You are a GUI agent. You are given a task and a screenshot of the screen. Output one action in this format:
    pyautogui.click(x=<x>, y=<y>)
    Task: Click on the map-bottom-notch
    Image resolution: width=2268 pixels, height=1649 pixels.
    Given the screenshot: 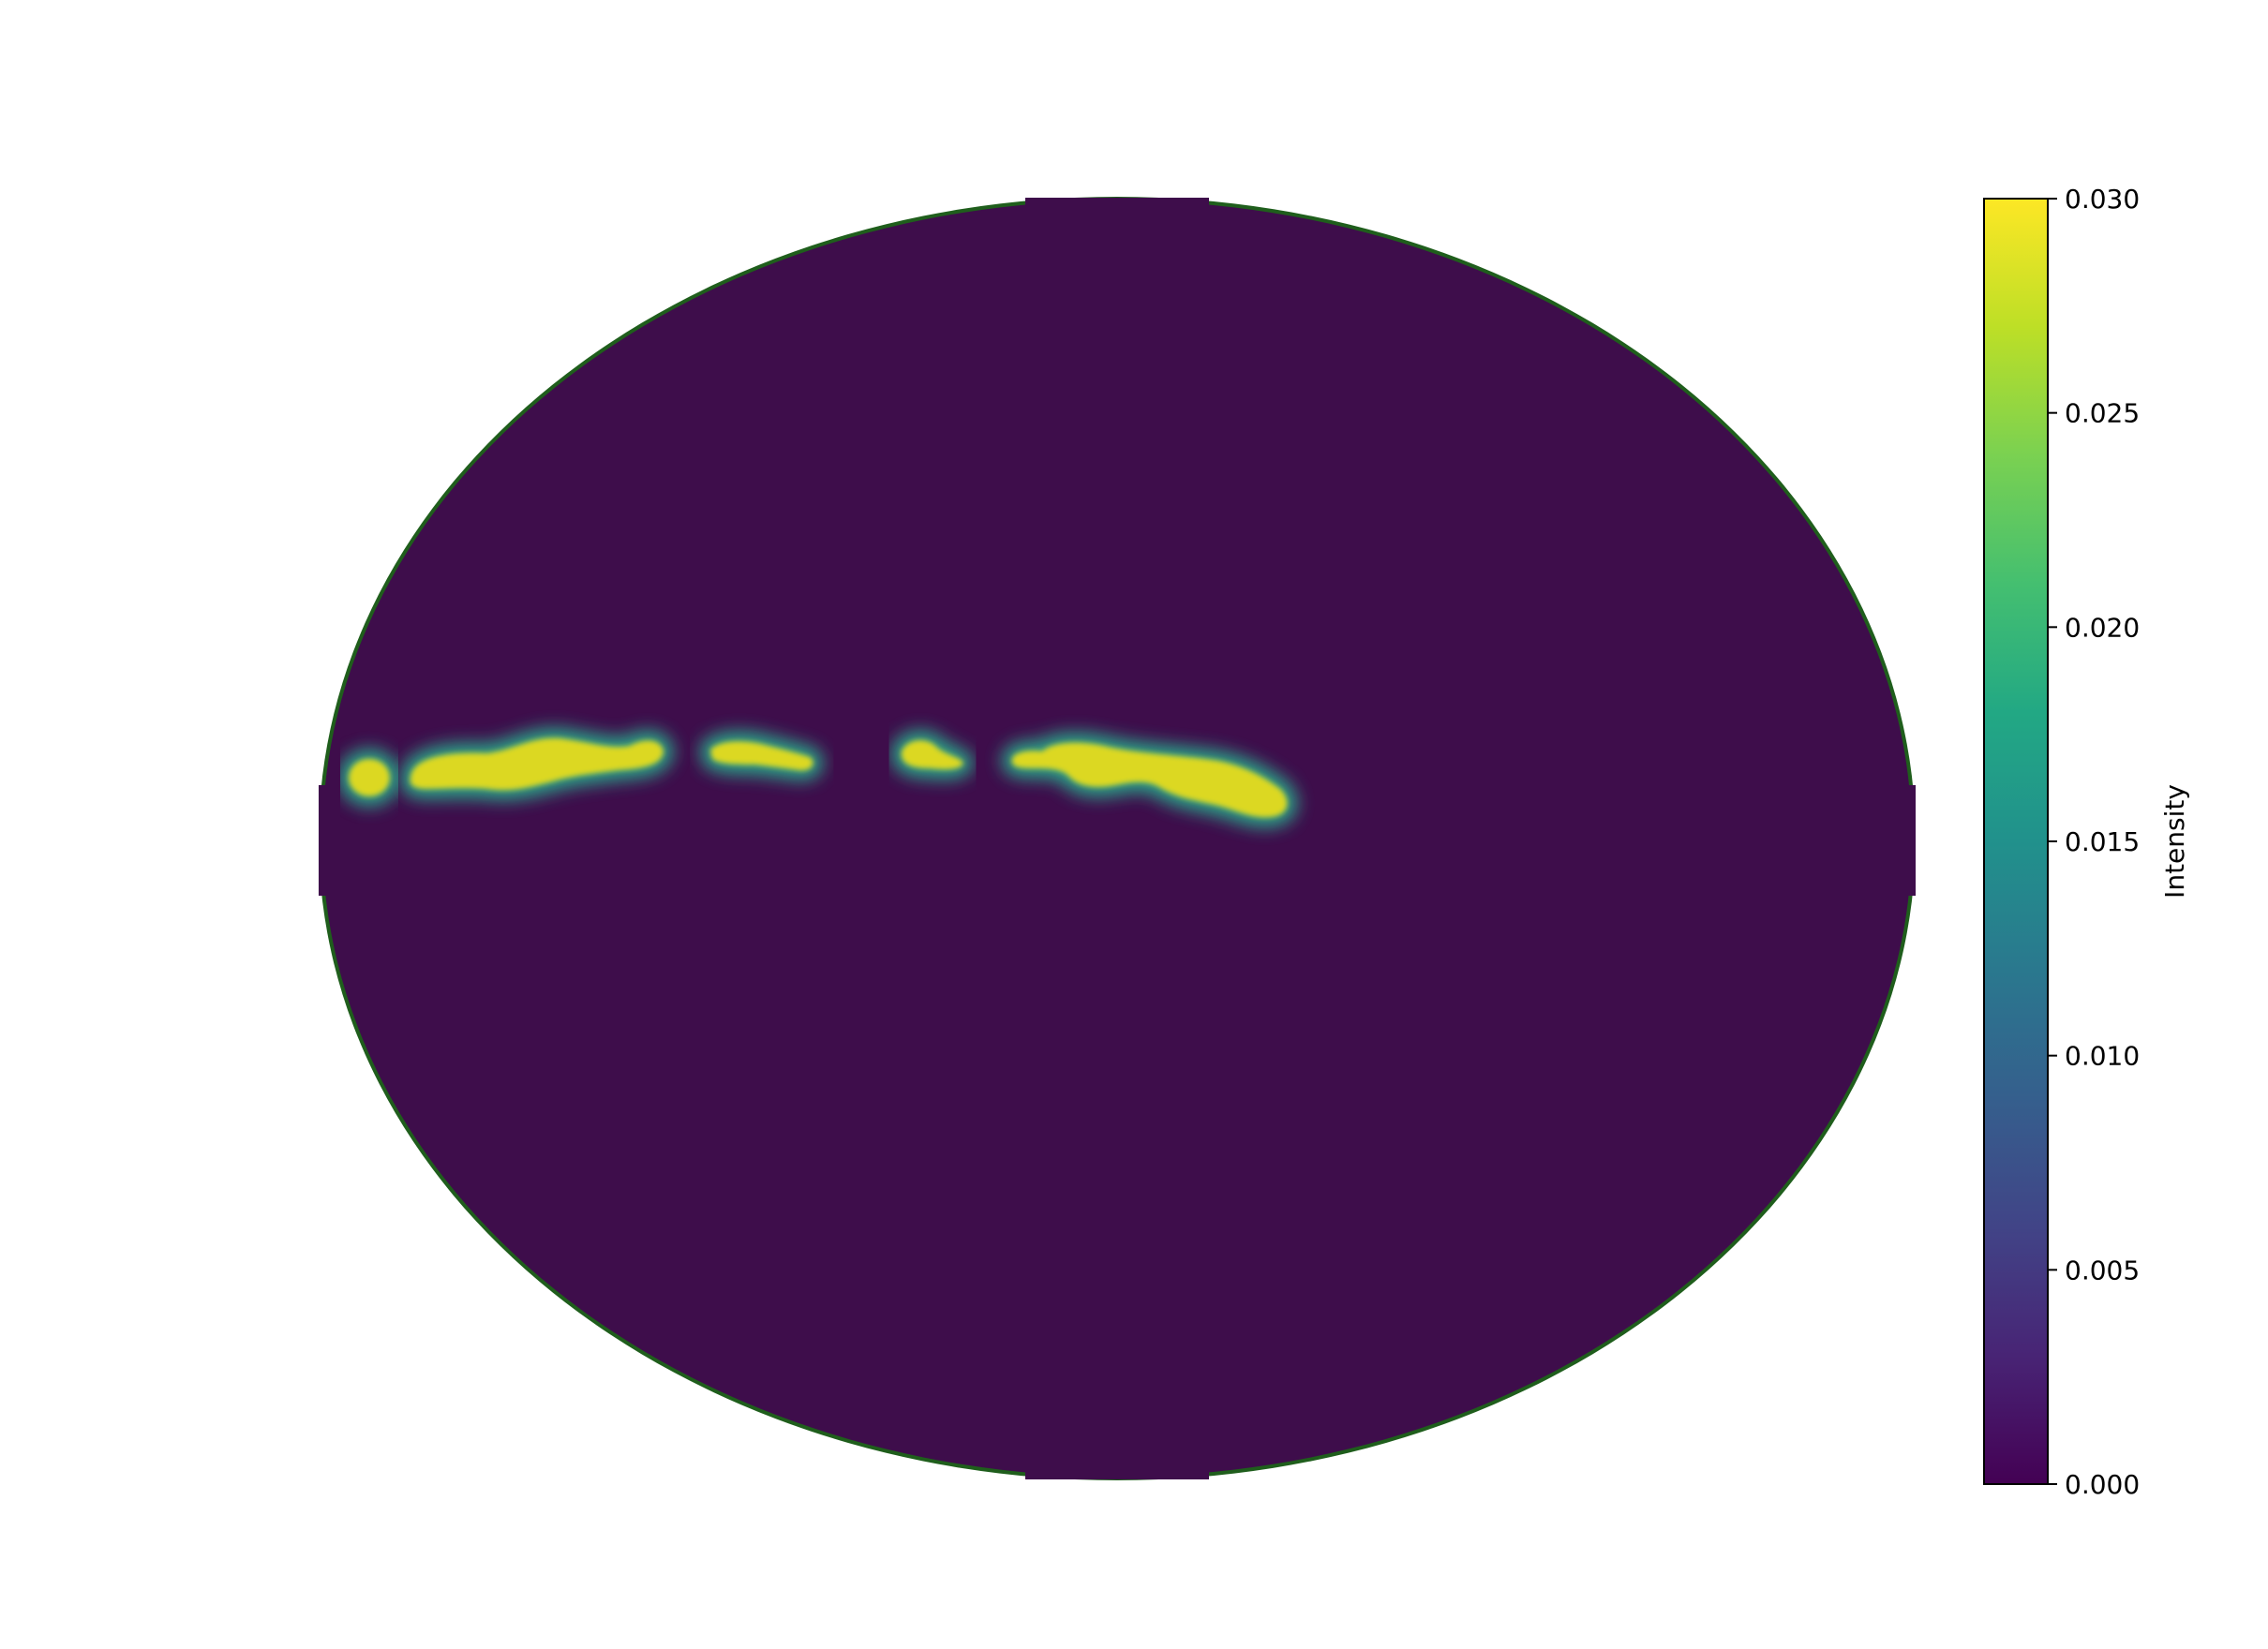 What is the action you would take?
    pyautogui.click(x=1117, y=1473)
    